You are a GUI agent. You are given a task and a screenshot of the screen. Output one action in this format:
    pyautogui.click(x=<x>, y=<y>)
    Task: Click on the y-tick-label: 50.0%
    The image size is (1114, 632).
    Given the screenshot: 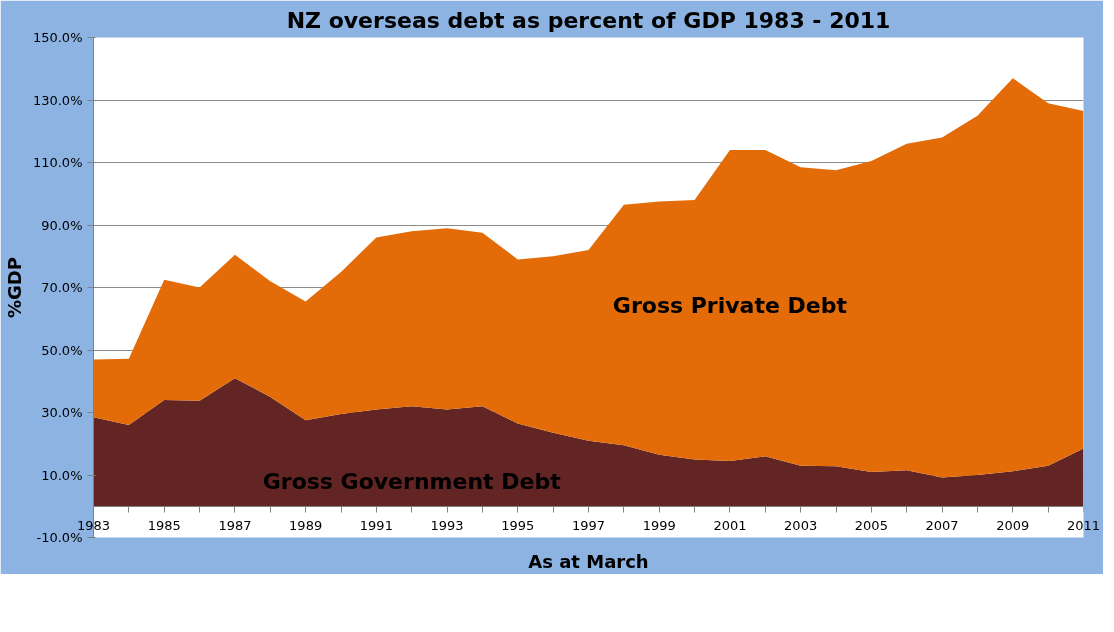 What is the action you would take?
    pyautogui.click(x=62, y=350)
    